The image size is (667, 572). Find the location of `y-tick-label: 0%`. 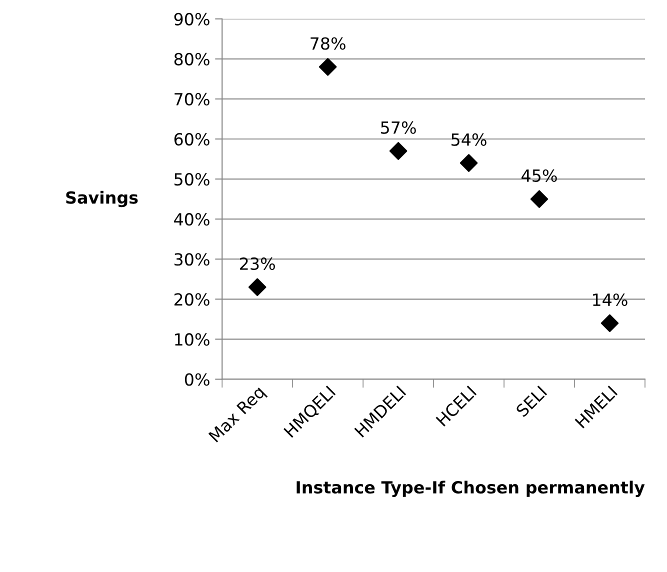

y-tick-label: 0% is located at coordinates (197, 379).